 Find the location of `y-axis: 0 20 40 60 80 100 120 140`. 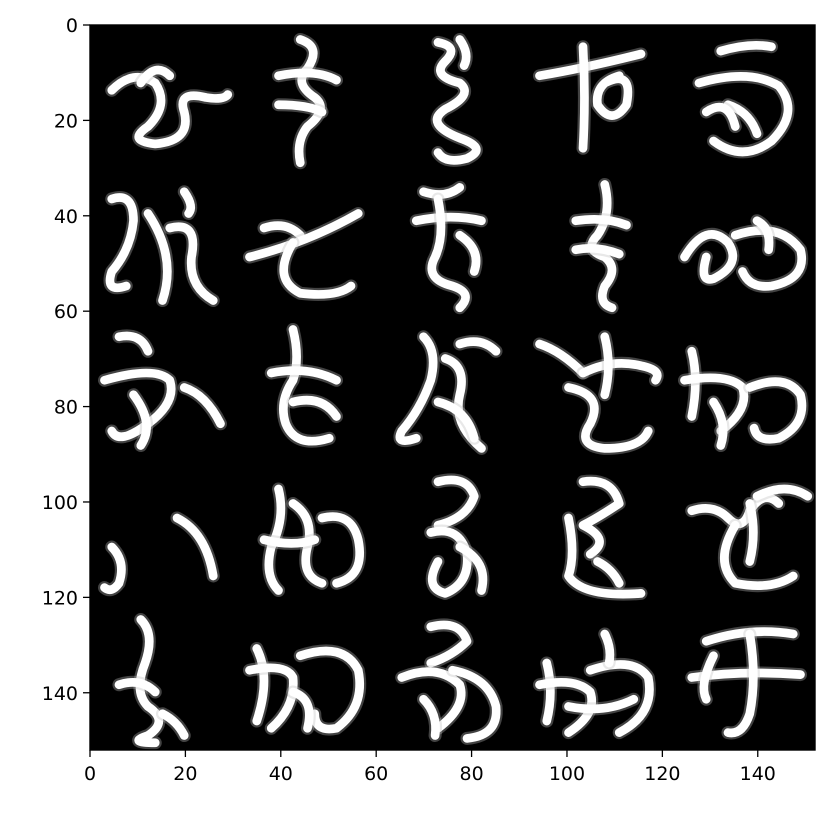

y-axis: 0 20 40 60 80 100 120 140 is located at coordinates (66, 360).